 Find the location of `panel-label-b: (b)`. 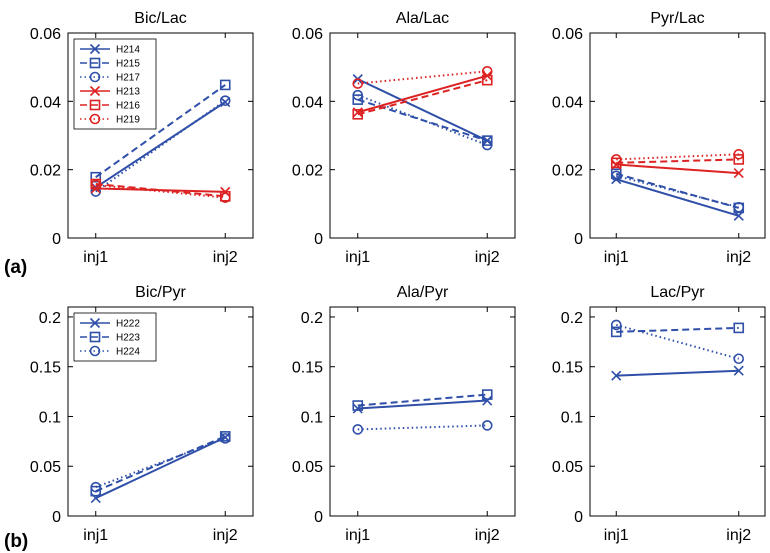

panel-label-b: (b) is located at coordinates (16, 541).